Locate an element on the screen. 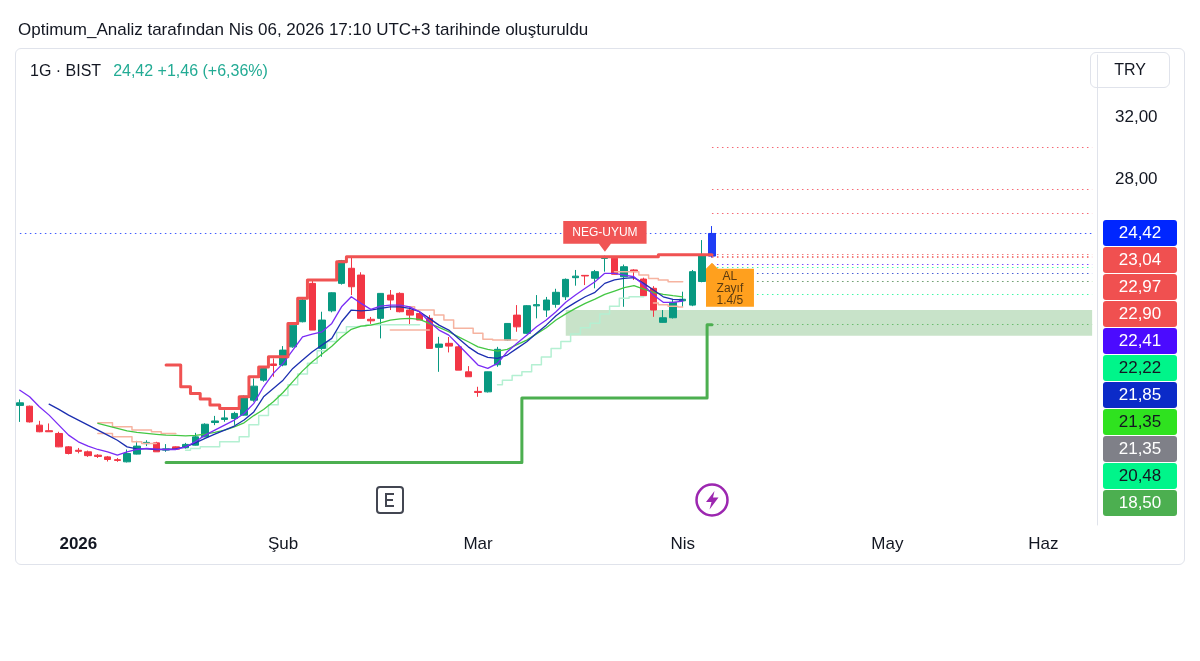  x-tick-label: 2026 is located at coordinates (78, 543).